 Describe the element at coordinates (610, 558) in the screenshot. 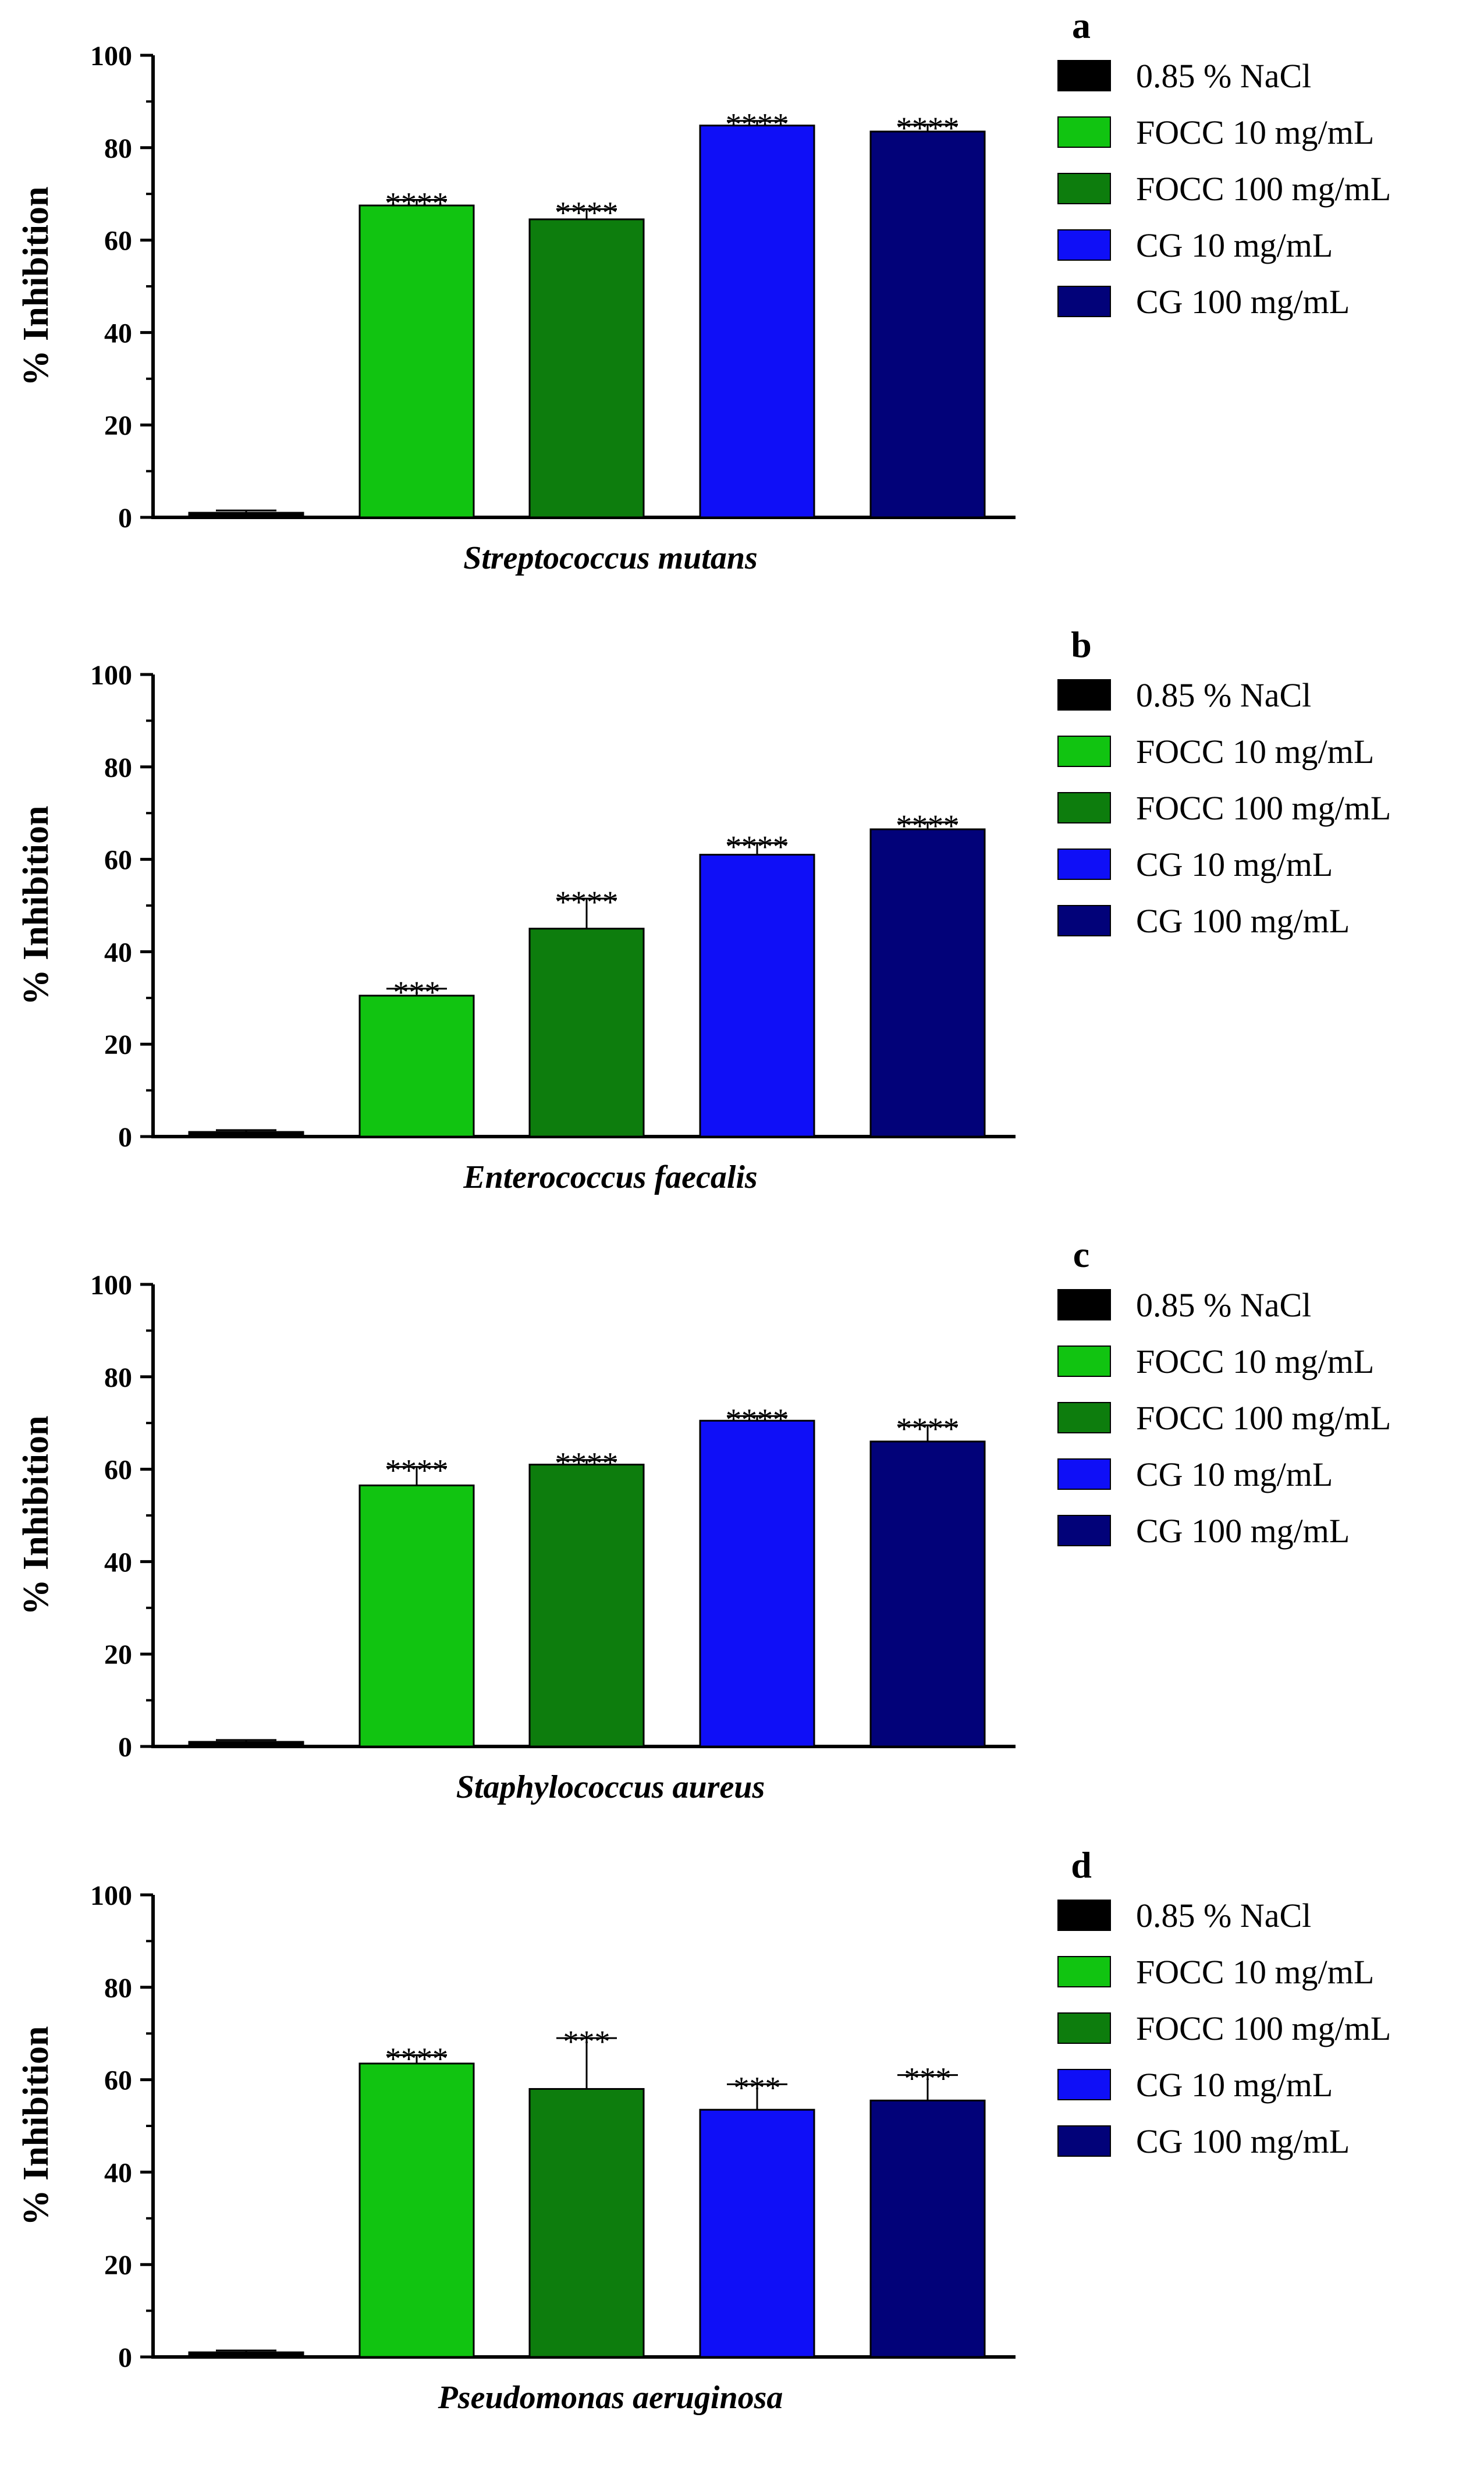

I see `x-axis-label: Streptococcus mutans` at that location.